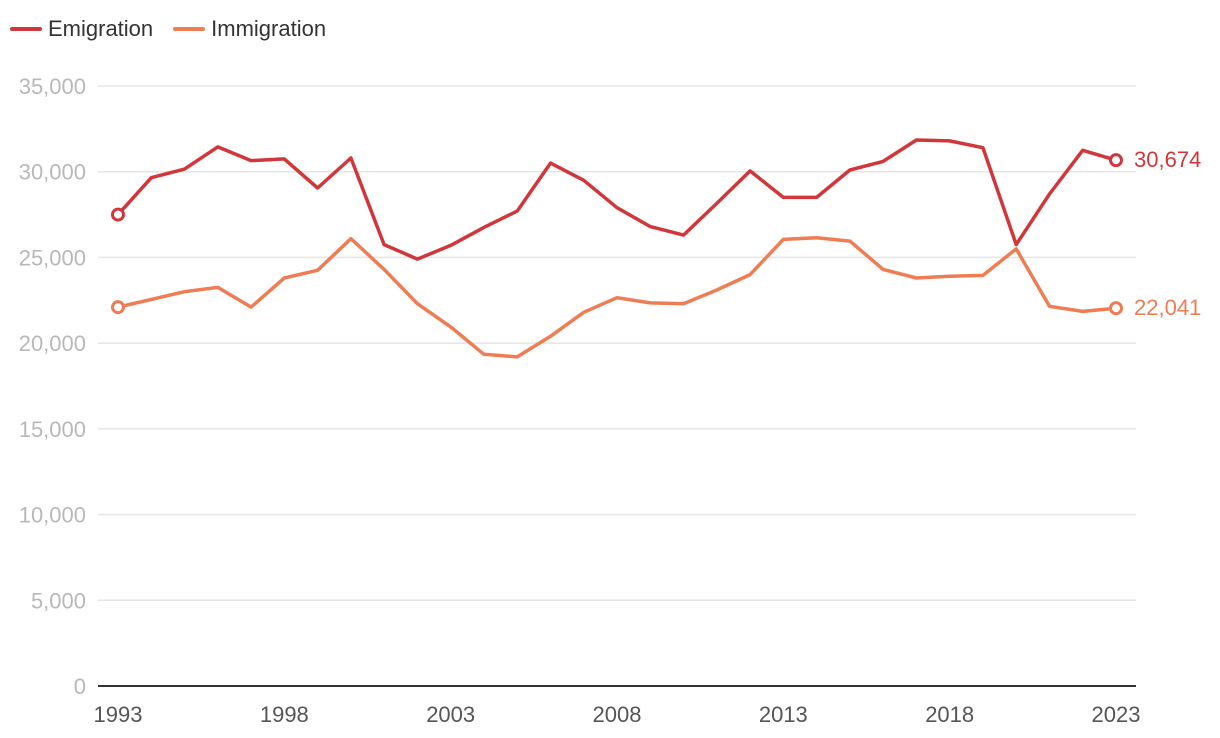 The image size is (1220, 738). I want to click on y-tick-label: 30,000, so click(52, 172).